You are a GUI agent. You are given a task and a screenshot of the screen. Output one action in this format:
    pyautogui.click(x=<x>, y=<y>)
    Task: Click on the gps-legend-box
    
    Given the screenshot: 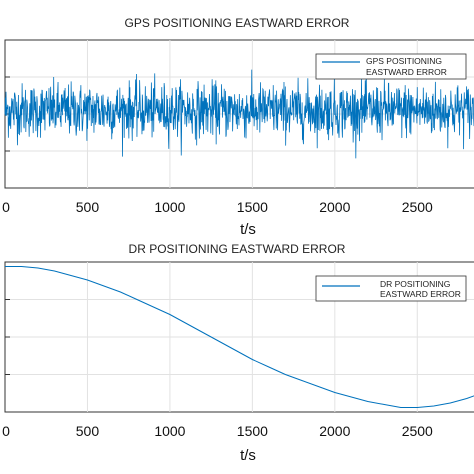 What is the action you would take?
    pyautogui.click(x=391, y=66)
    